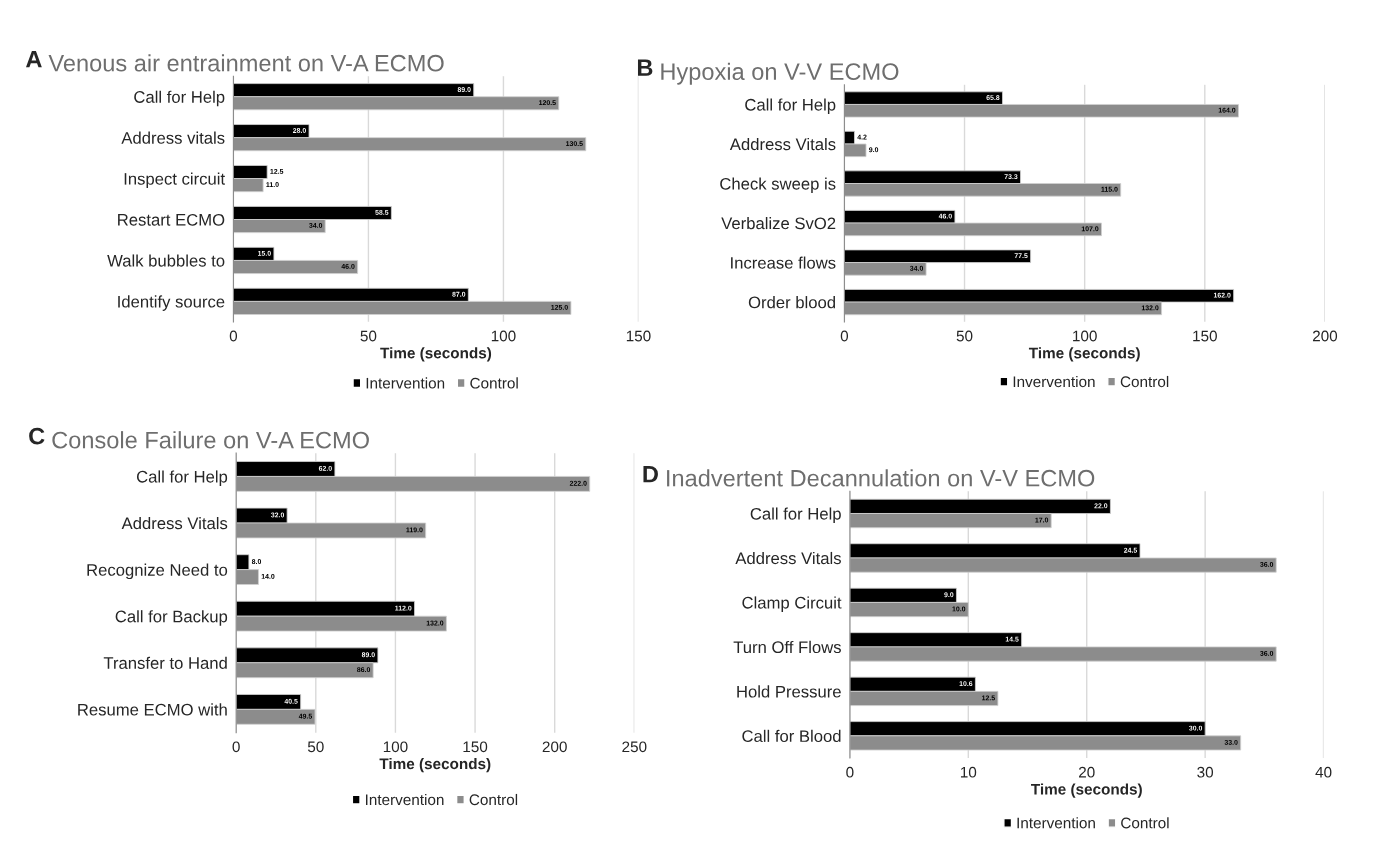 This screenshot has width=1373, height=847. Describe the element at coordinates (210, 440) in the screenshot. I see `chart-title: Console Failure on V-A ECMO` at that location.